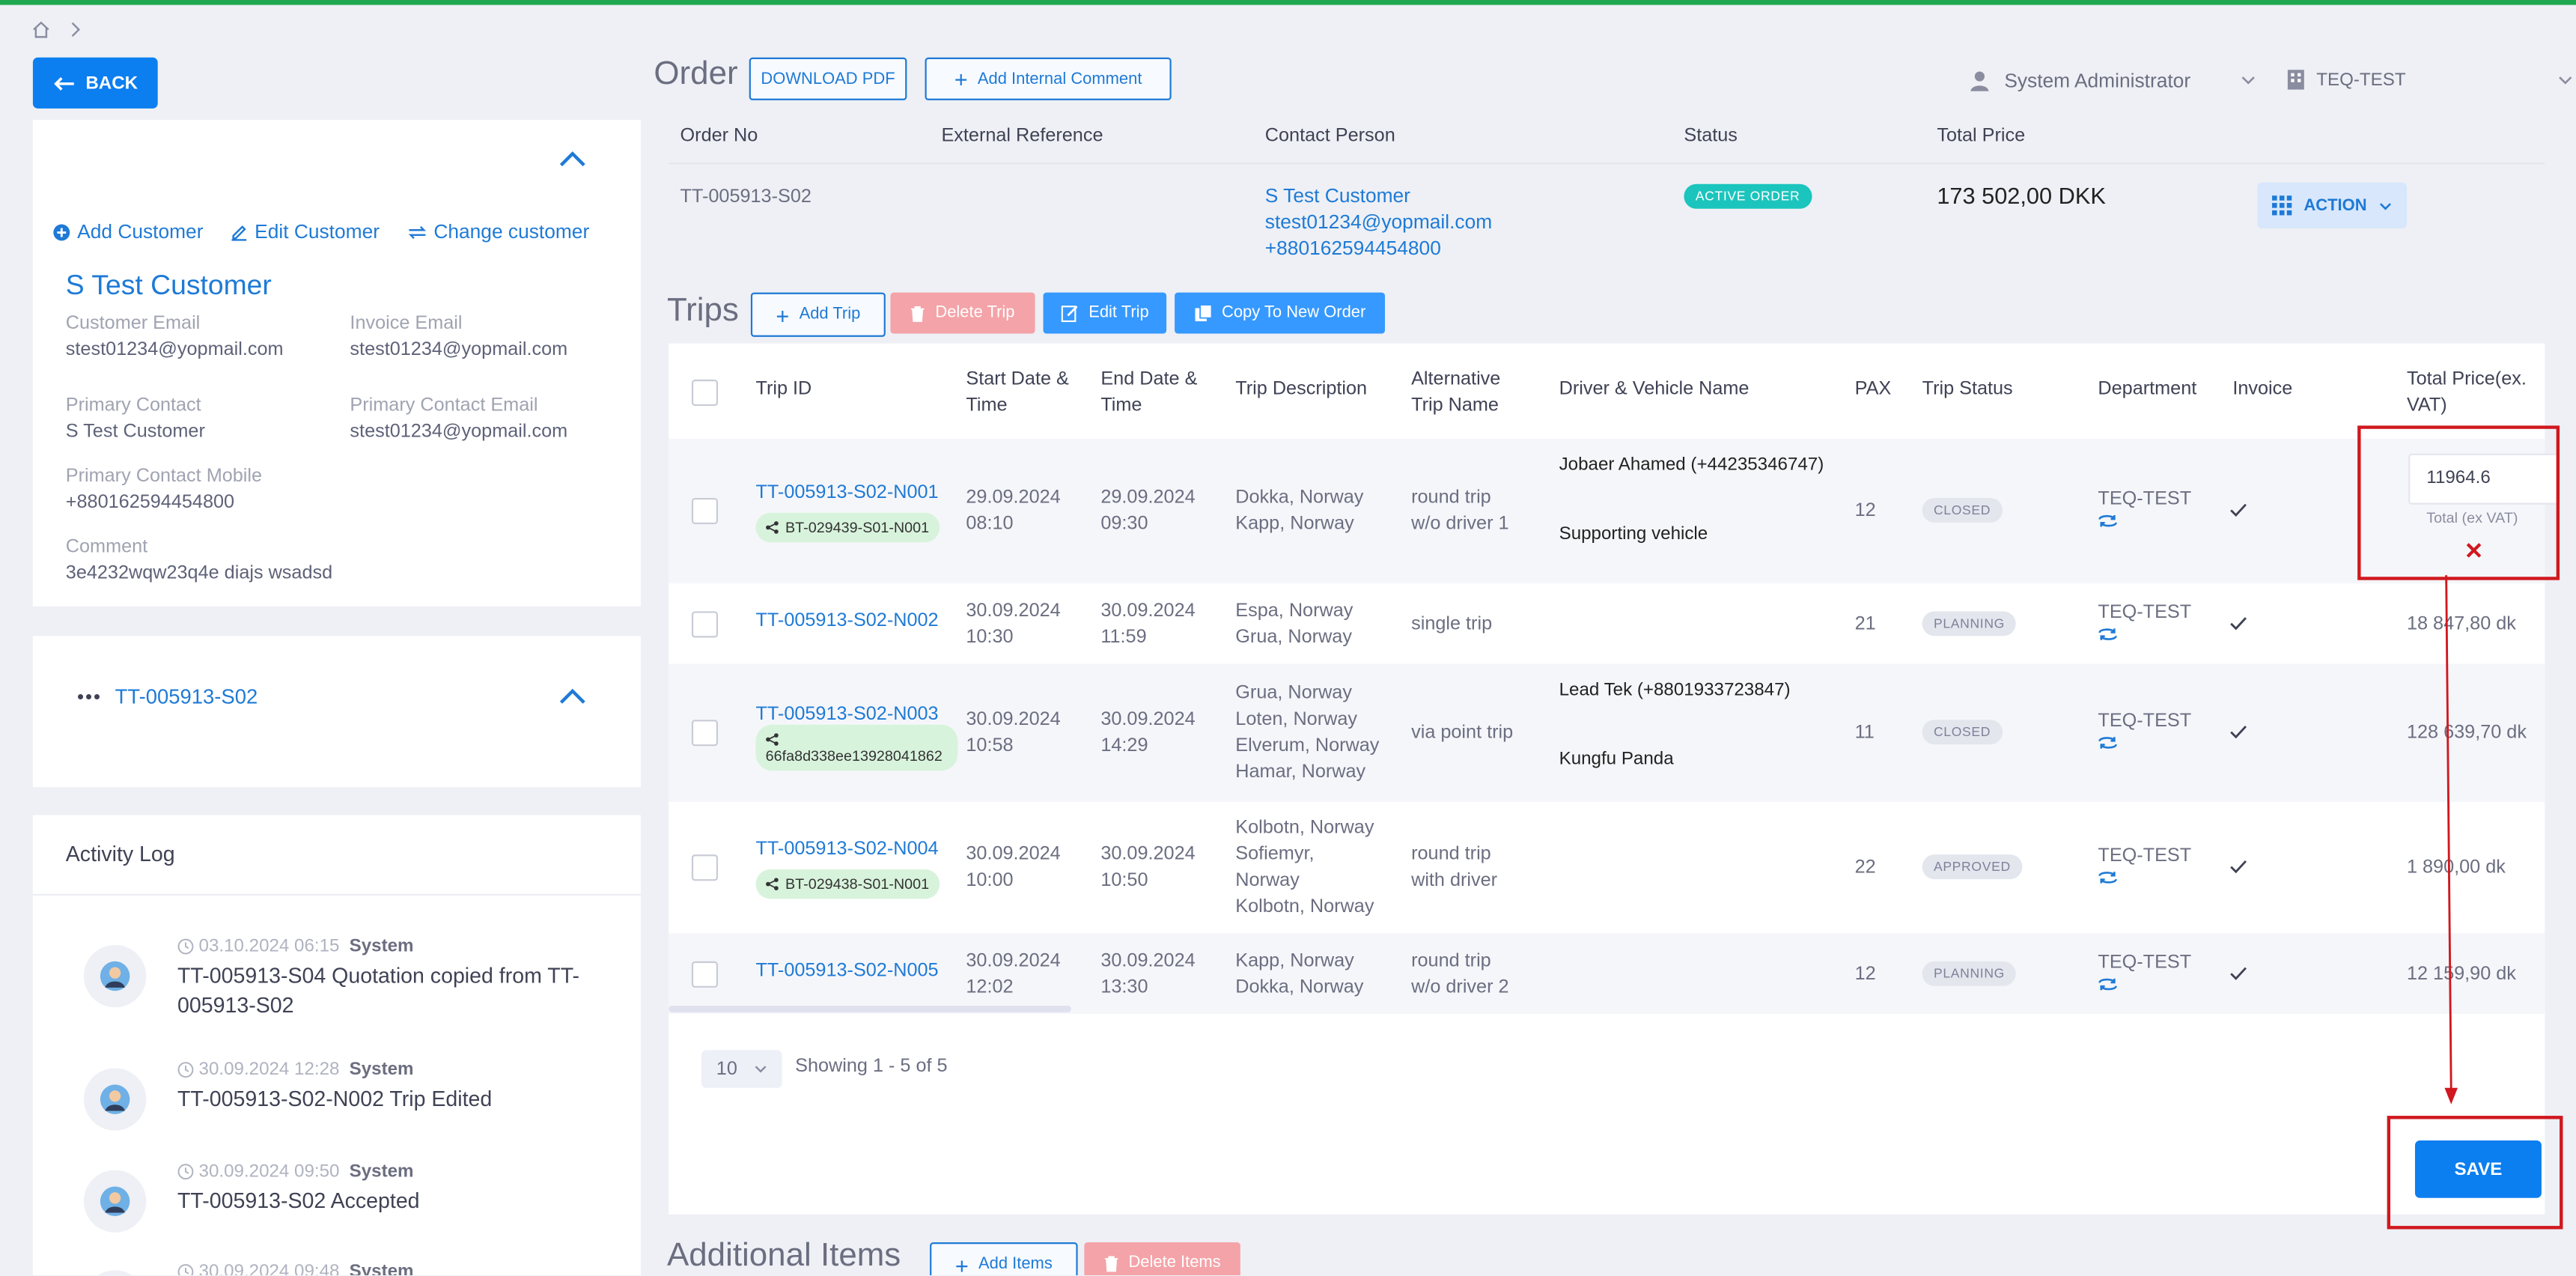 The width and height of the screenshot is (2576, 1276). I want to click on trips-title: Trips, so click(702, 311).